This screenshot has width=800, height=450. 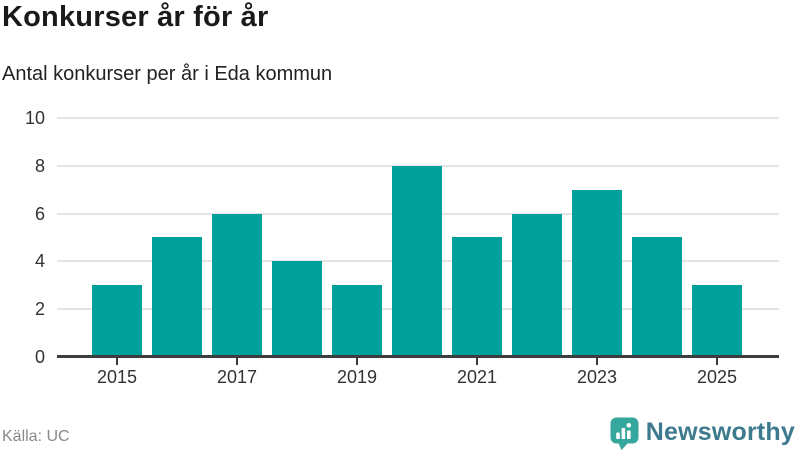 I want to click on y-tick-label: 0, so click(x=39, y=357).